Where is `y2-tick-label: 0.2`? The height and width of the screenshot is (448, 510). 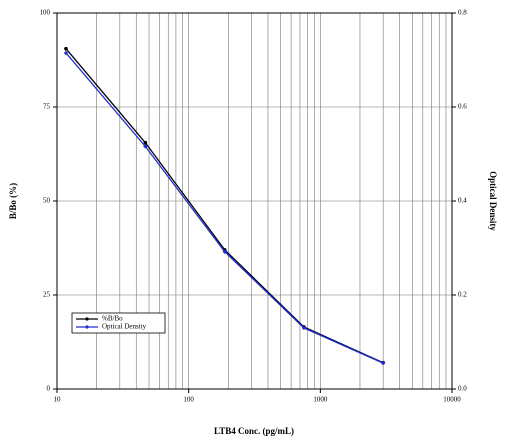 y2-tick-label: 0.2 is located at coordinates (462, 295).